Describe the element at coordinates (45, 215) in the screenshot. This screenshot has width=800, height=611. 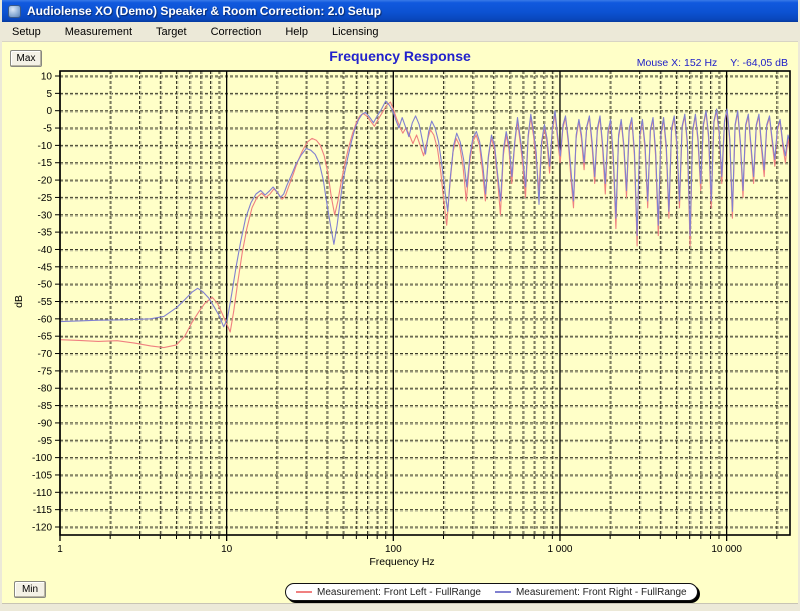
I see `y-tick-label: -30` at that location.